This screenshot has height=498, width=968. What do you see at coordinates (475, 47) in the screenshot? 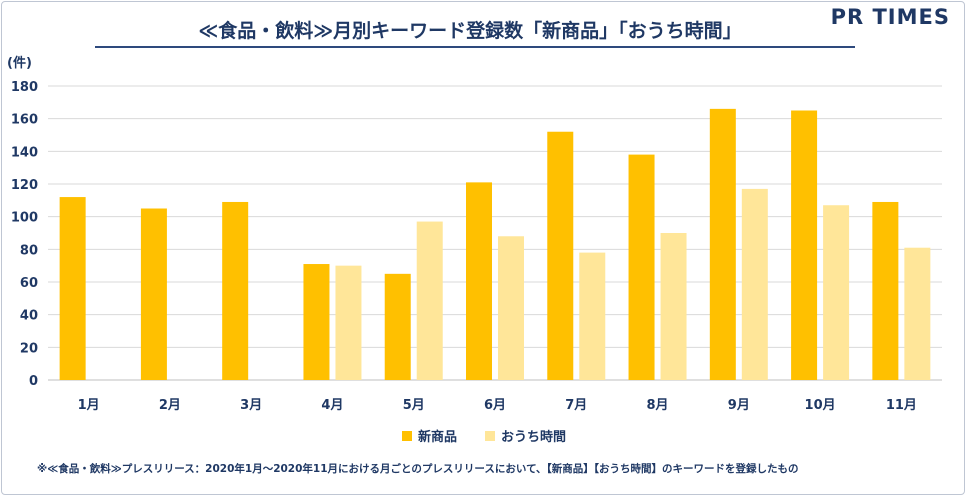
I see `title-underline` at bounding box center [475, 47].